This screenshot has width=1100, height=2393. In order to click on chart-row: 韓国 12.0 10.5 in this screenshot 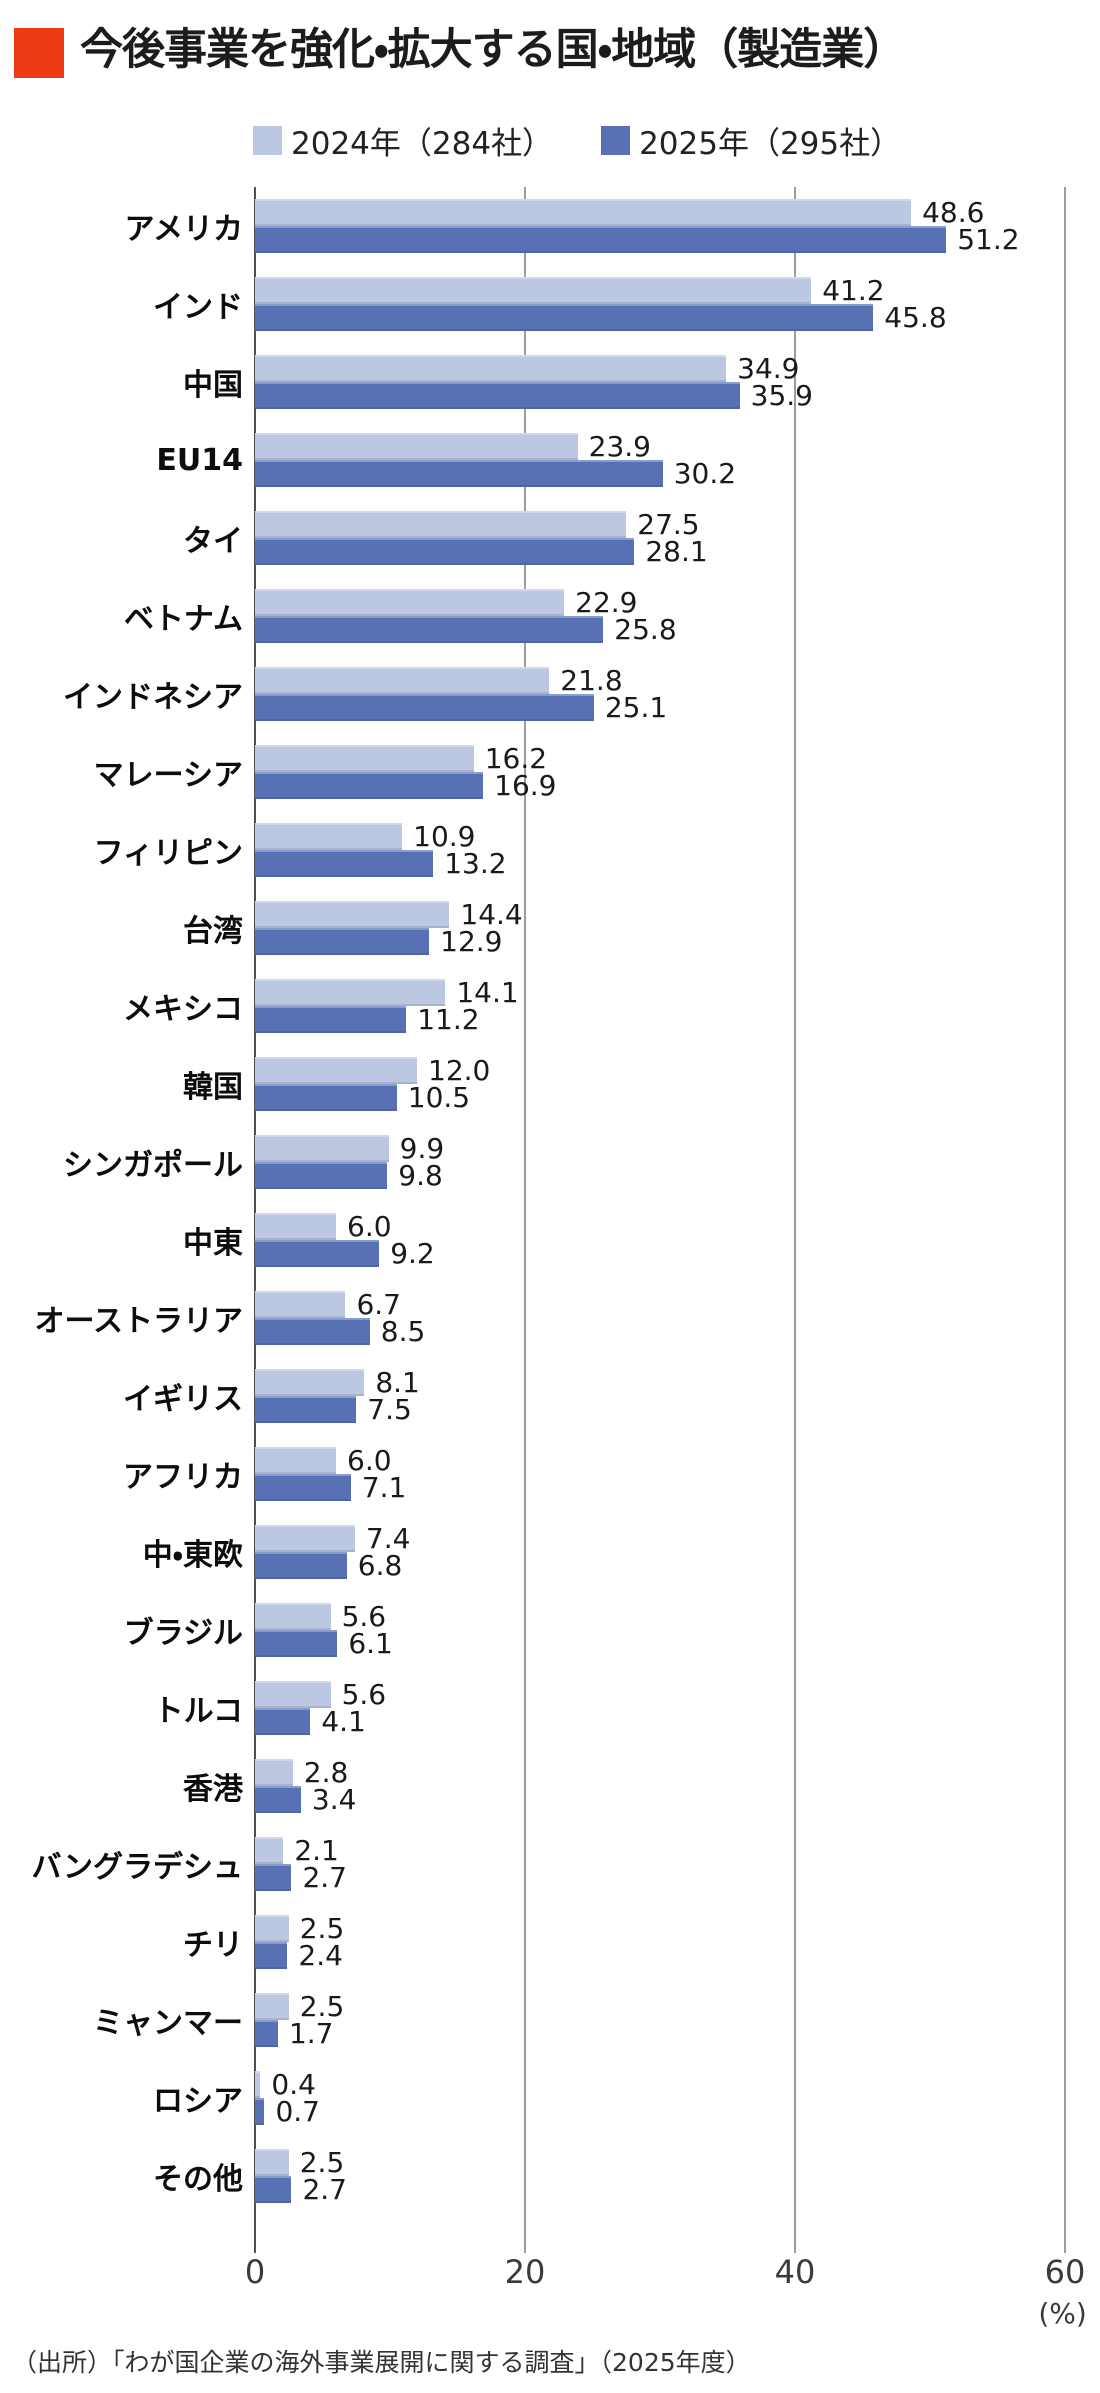, I will do `click(550, 1084)`.